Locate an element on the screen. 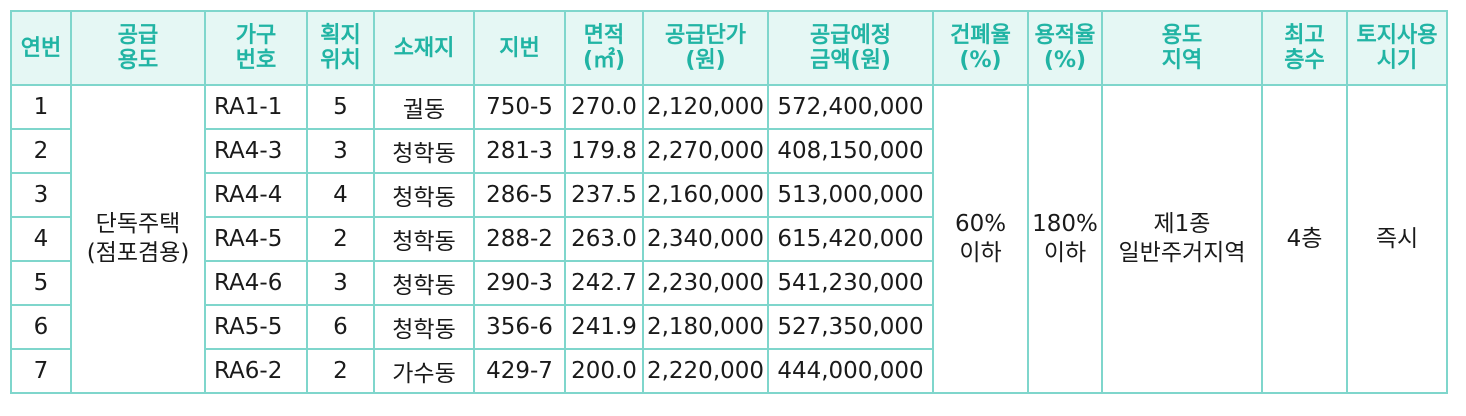 This screenshot has height=416, width=1466. cell-unit-price: 2,160,000 is located at coordinates (705, 195).